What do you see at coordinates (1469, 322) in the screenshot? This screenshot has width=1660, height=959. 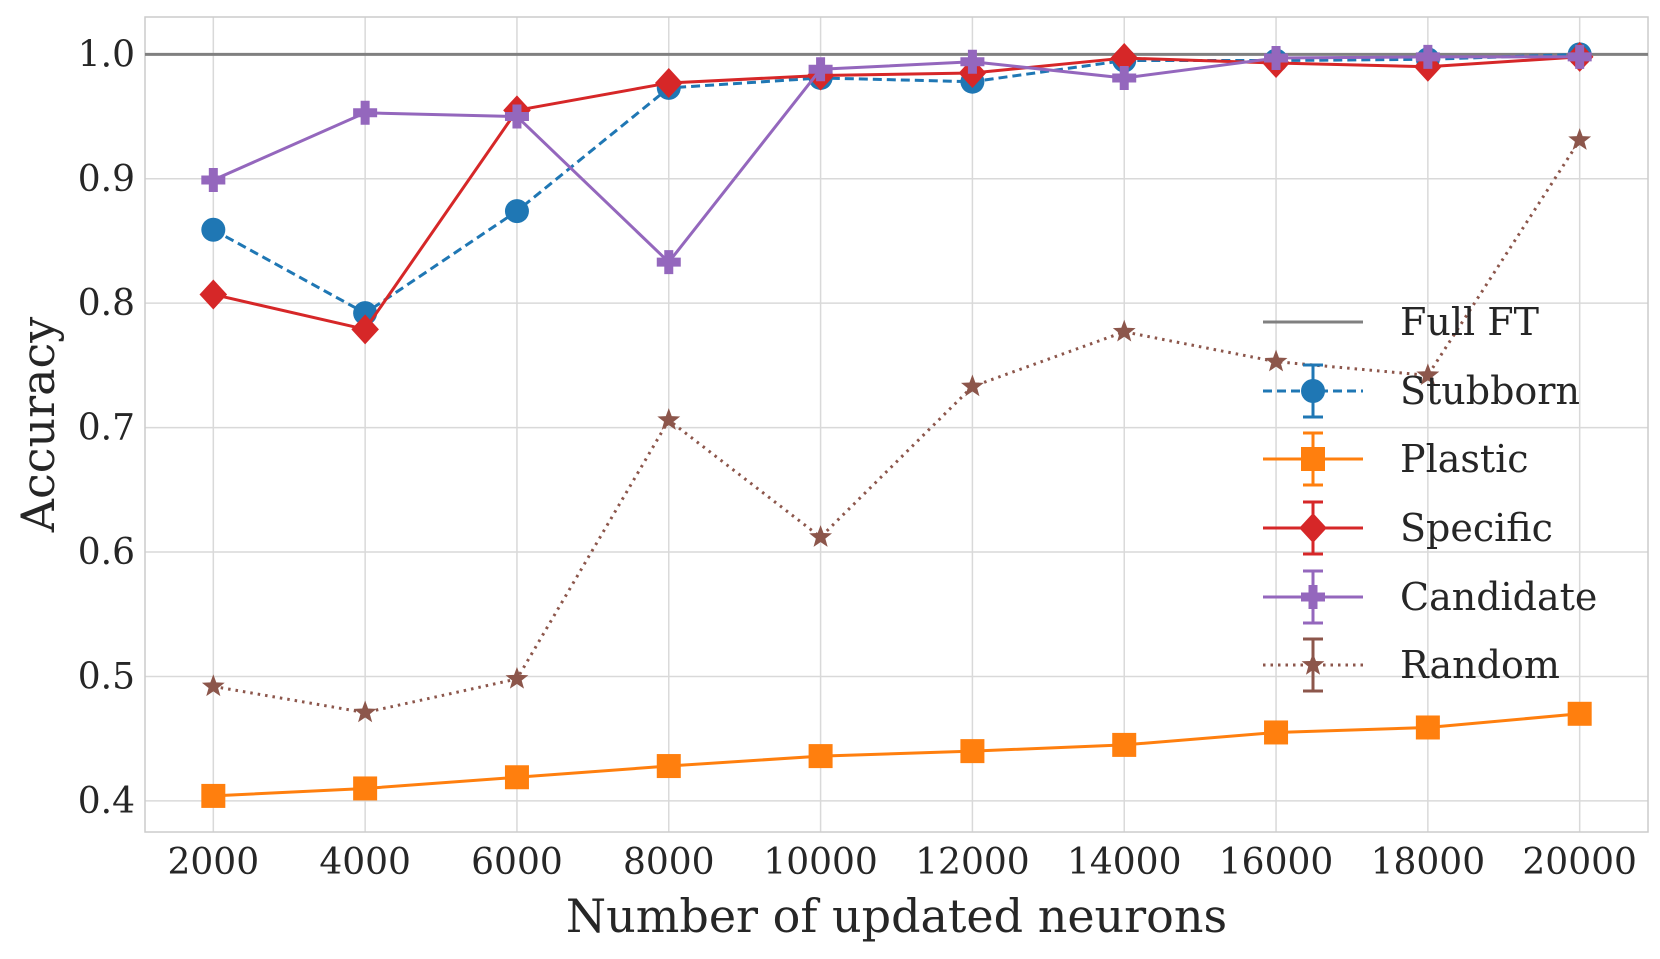 I see `legend-label-full-ft: Full FT` at bounding box center [1469, 322].